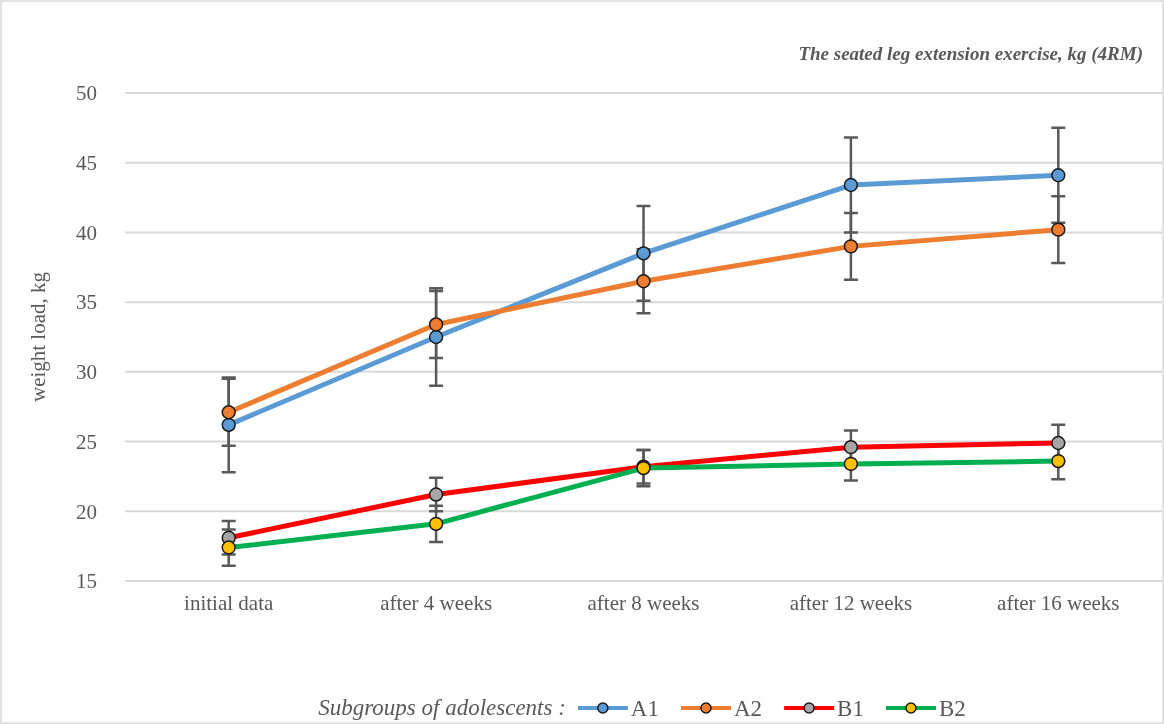 Image resolution: width=1164 pixels, height=724 pixels. I want to click on y-tick-label: 35, so click(86, 302).